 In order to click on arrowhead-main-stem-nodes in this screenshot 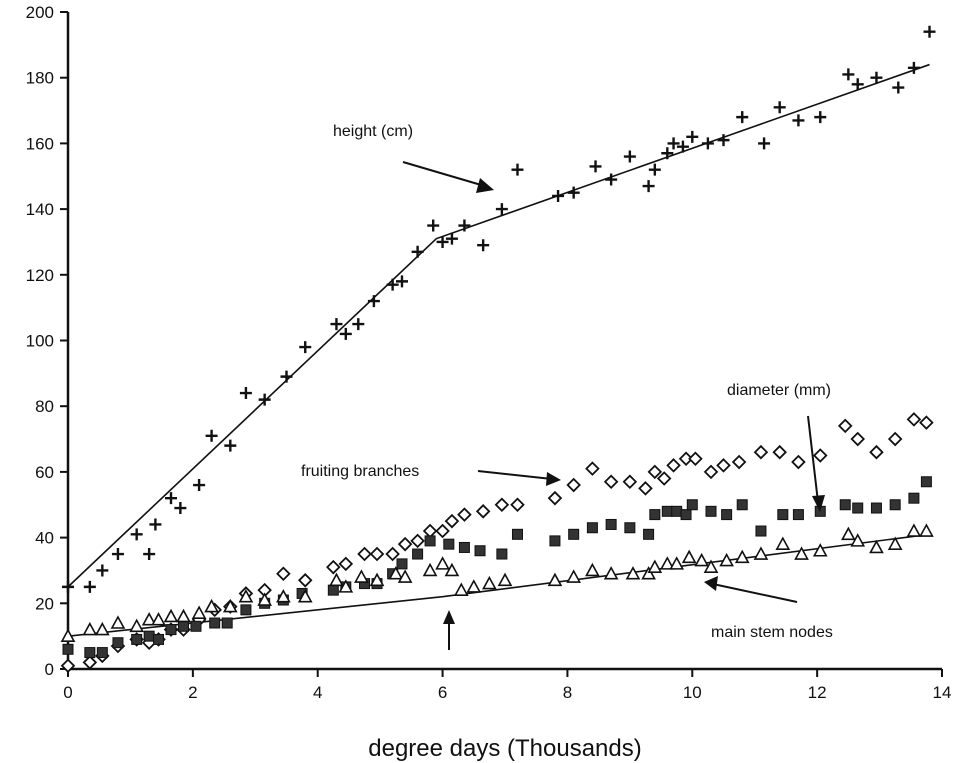, I will do `click(711, 583)`.